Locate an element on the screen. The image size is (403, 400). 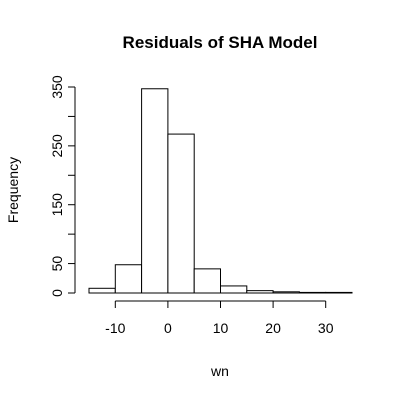
x-axis-label: wn is located at coordinates (219, 371).